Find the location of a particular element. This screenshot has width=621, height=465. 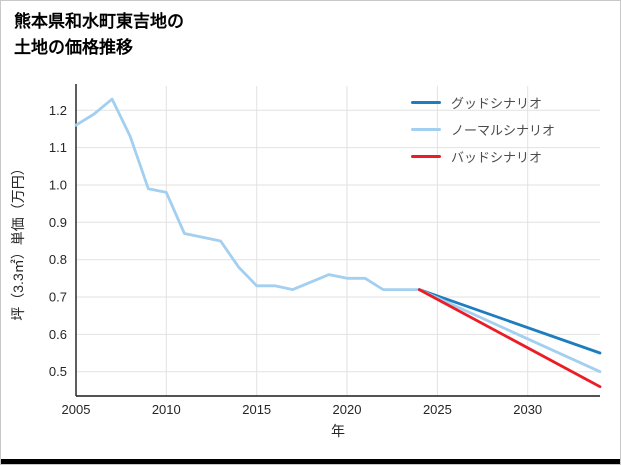

y-tick-label: 0.5 is located at coordinates (58, 371).